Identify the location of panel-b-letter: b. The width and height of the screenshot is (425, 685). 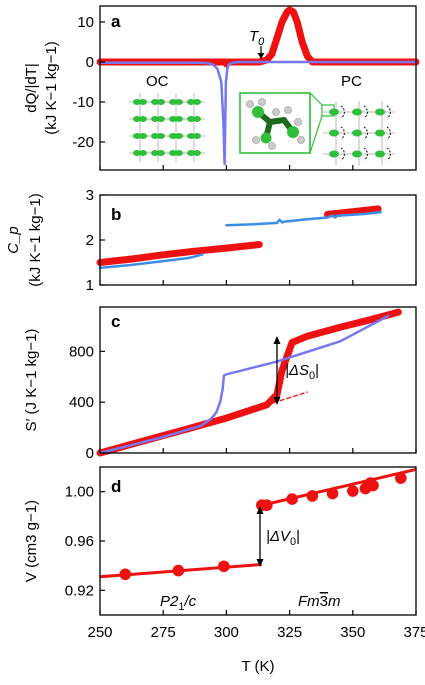
(116, 214).